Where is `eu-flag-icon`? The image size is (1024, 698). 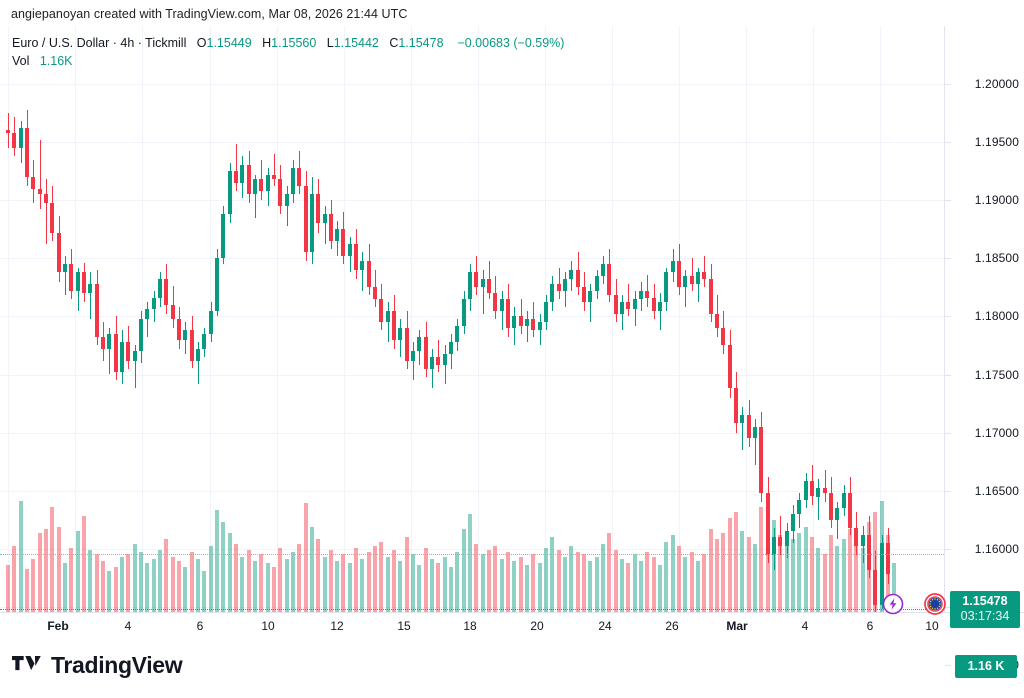
eu-flag-icon is located at coordinates (935, 606).